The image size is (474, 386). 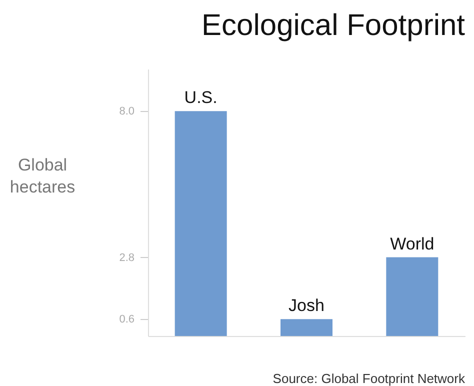 What do you see at coordinates (126, 258) in the screenshot?
I see `y-tick-label: 2.8` at bounding box center [126, 258].